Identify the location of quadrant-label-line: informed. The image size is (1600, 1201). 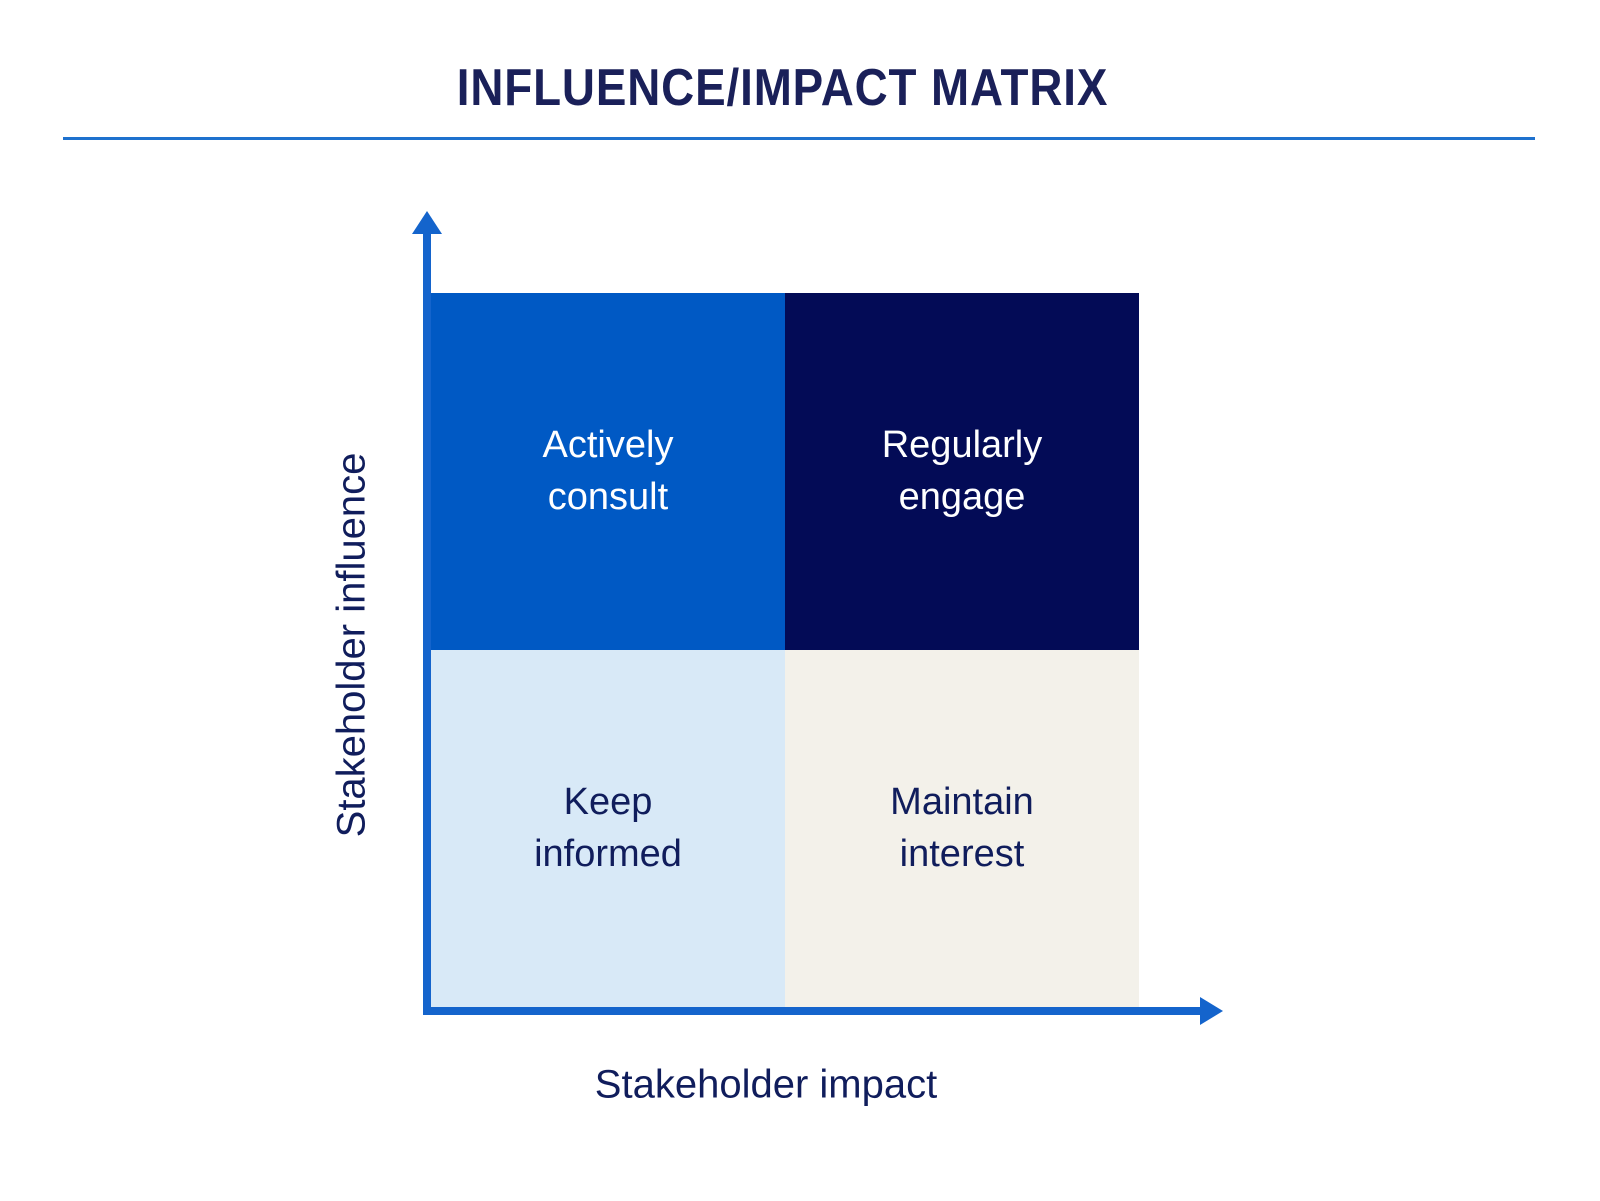
(608, 853).